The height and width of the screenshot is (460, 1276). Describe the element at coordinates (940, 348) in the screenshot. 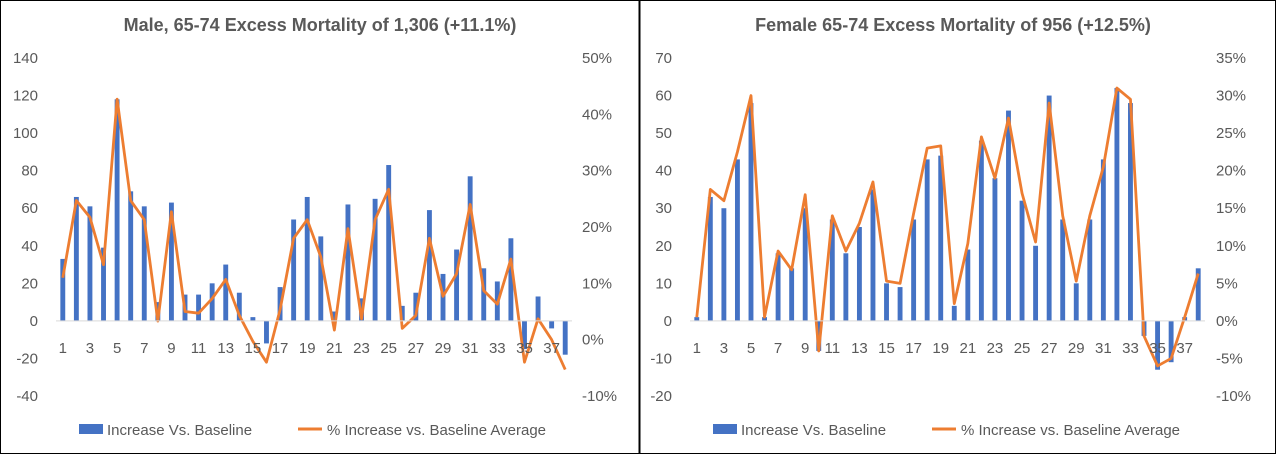

I see `x-tick-label: 19` at that location.